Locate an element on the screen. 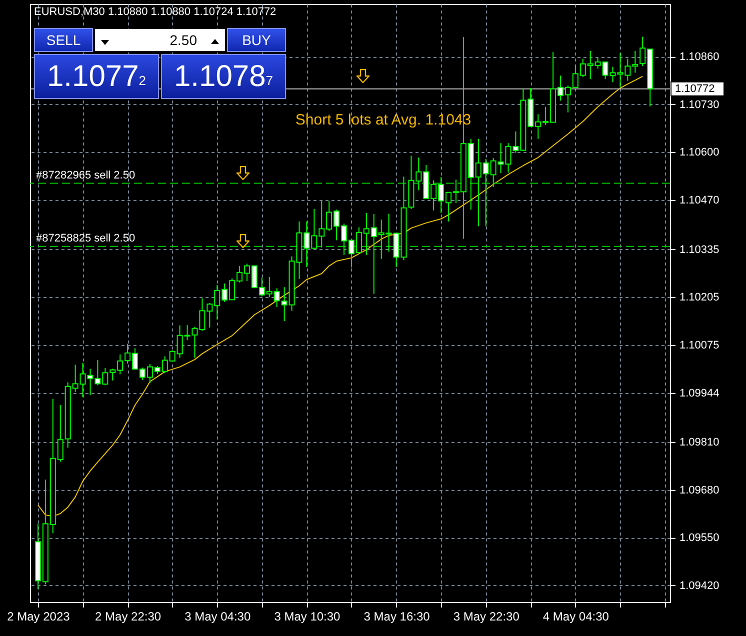 The width and height of the screenshot is (746, 636). x-tick-label: 3 May 22:30 is located at coordinates (486, 617).